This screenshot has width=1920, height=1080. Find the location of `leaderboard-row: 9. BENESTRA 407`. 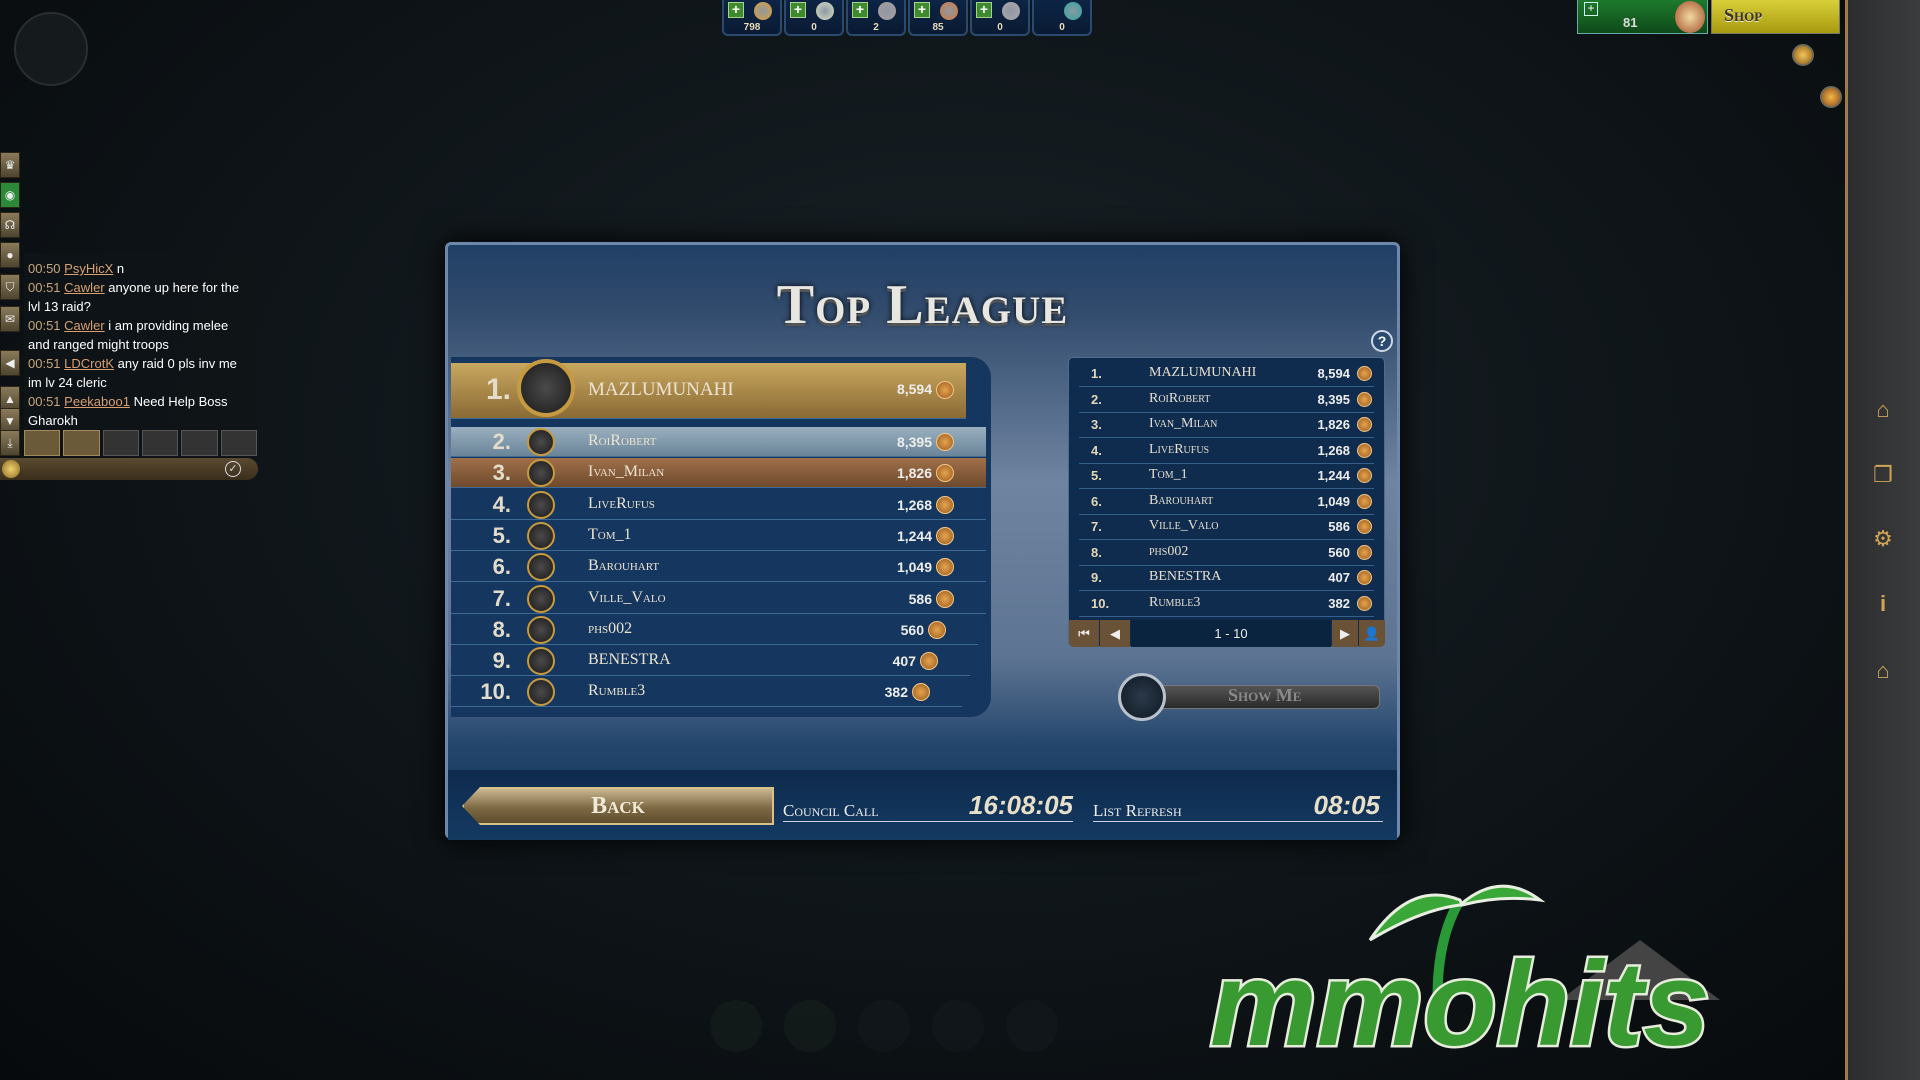

leaderboard-row: 9. BENESTRA 407 is located at coordinates (710, 661).